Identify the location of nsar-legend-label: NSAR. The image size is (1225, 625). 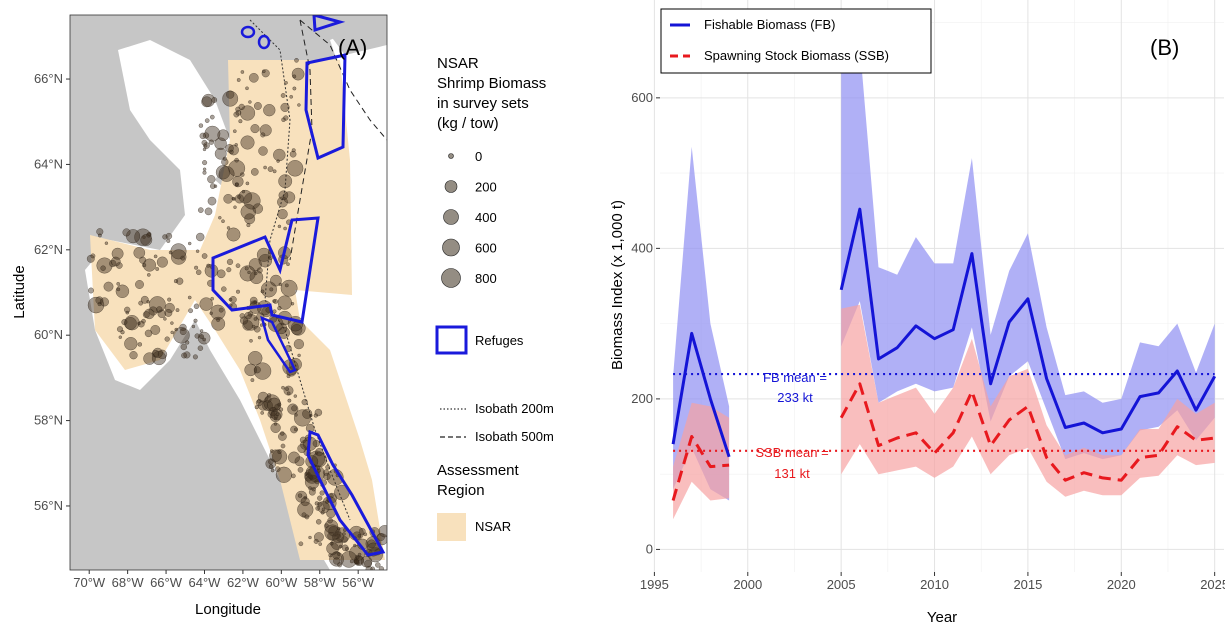
(493, 526).